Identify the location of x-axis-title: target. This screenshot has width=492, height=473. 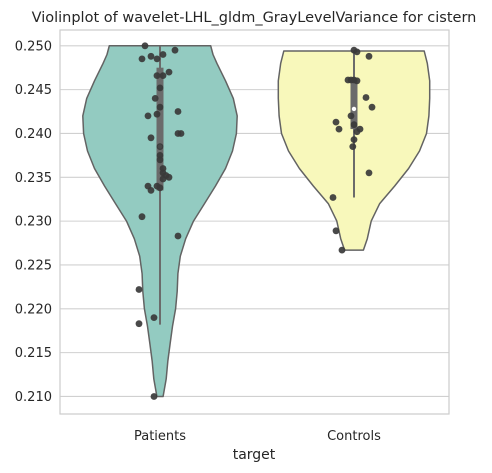
(254, 455).